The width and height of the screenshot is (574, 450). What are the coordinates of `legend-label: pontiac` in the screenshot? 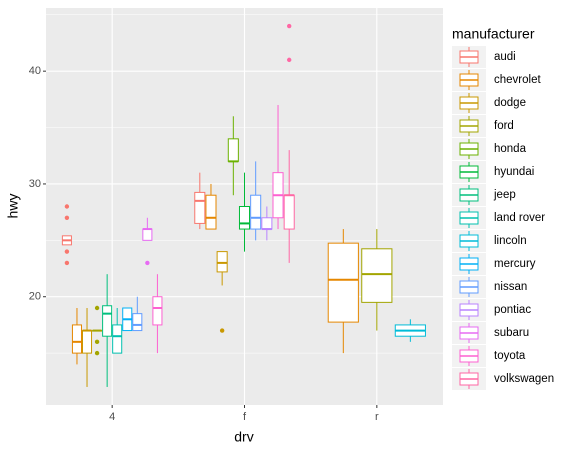 It's located at (512, 310).